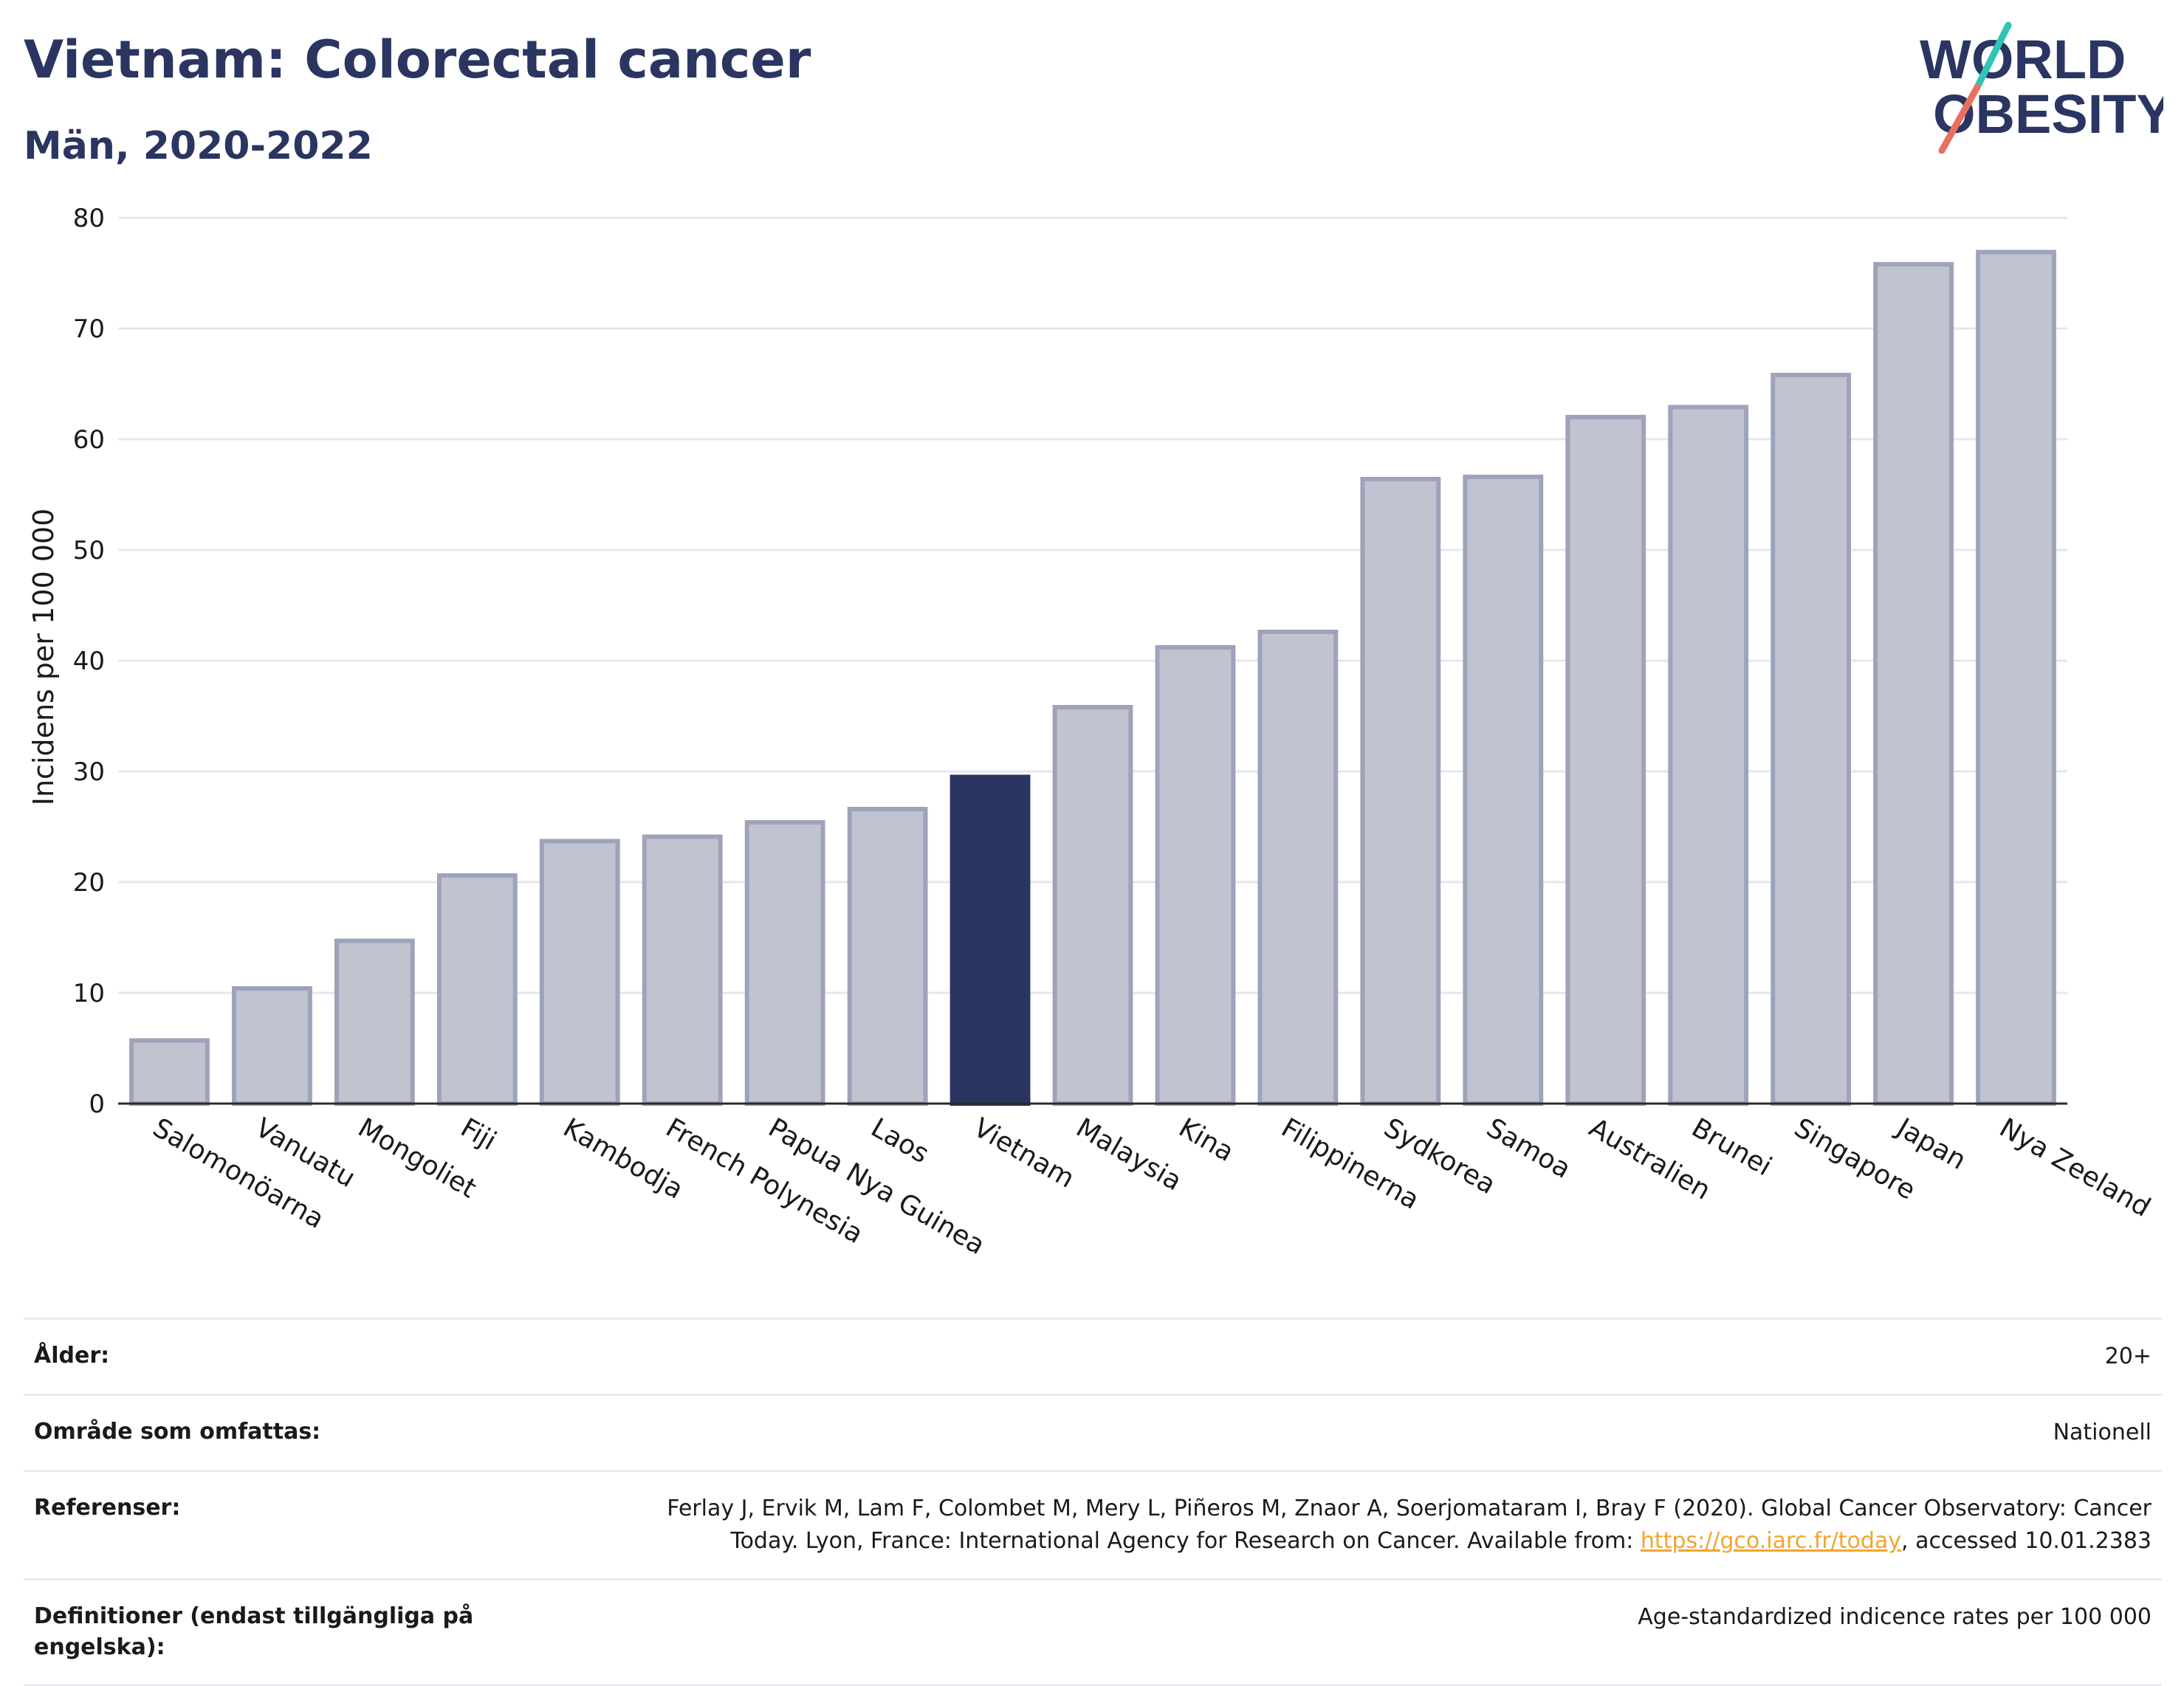 This screenshot has height=1686, width=2184. What do you see at coordinates (72, 1356) in the screenshot?
I see `meta-age-label: Ålder:` at bounding box center [72, 1356].